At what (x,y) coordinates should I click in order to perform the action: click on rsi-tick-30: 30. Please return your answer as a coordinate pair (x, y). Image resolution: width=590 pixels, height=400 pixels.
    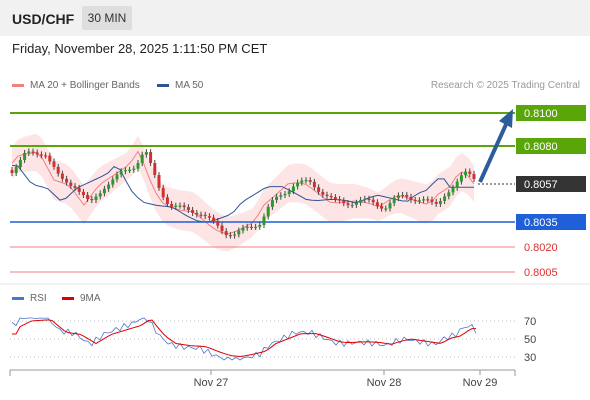
    Looking at the image, I should click on (530, 358).